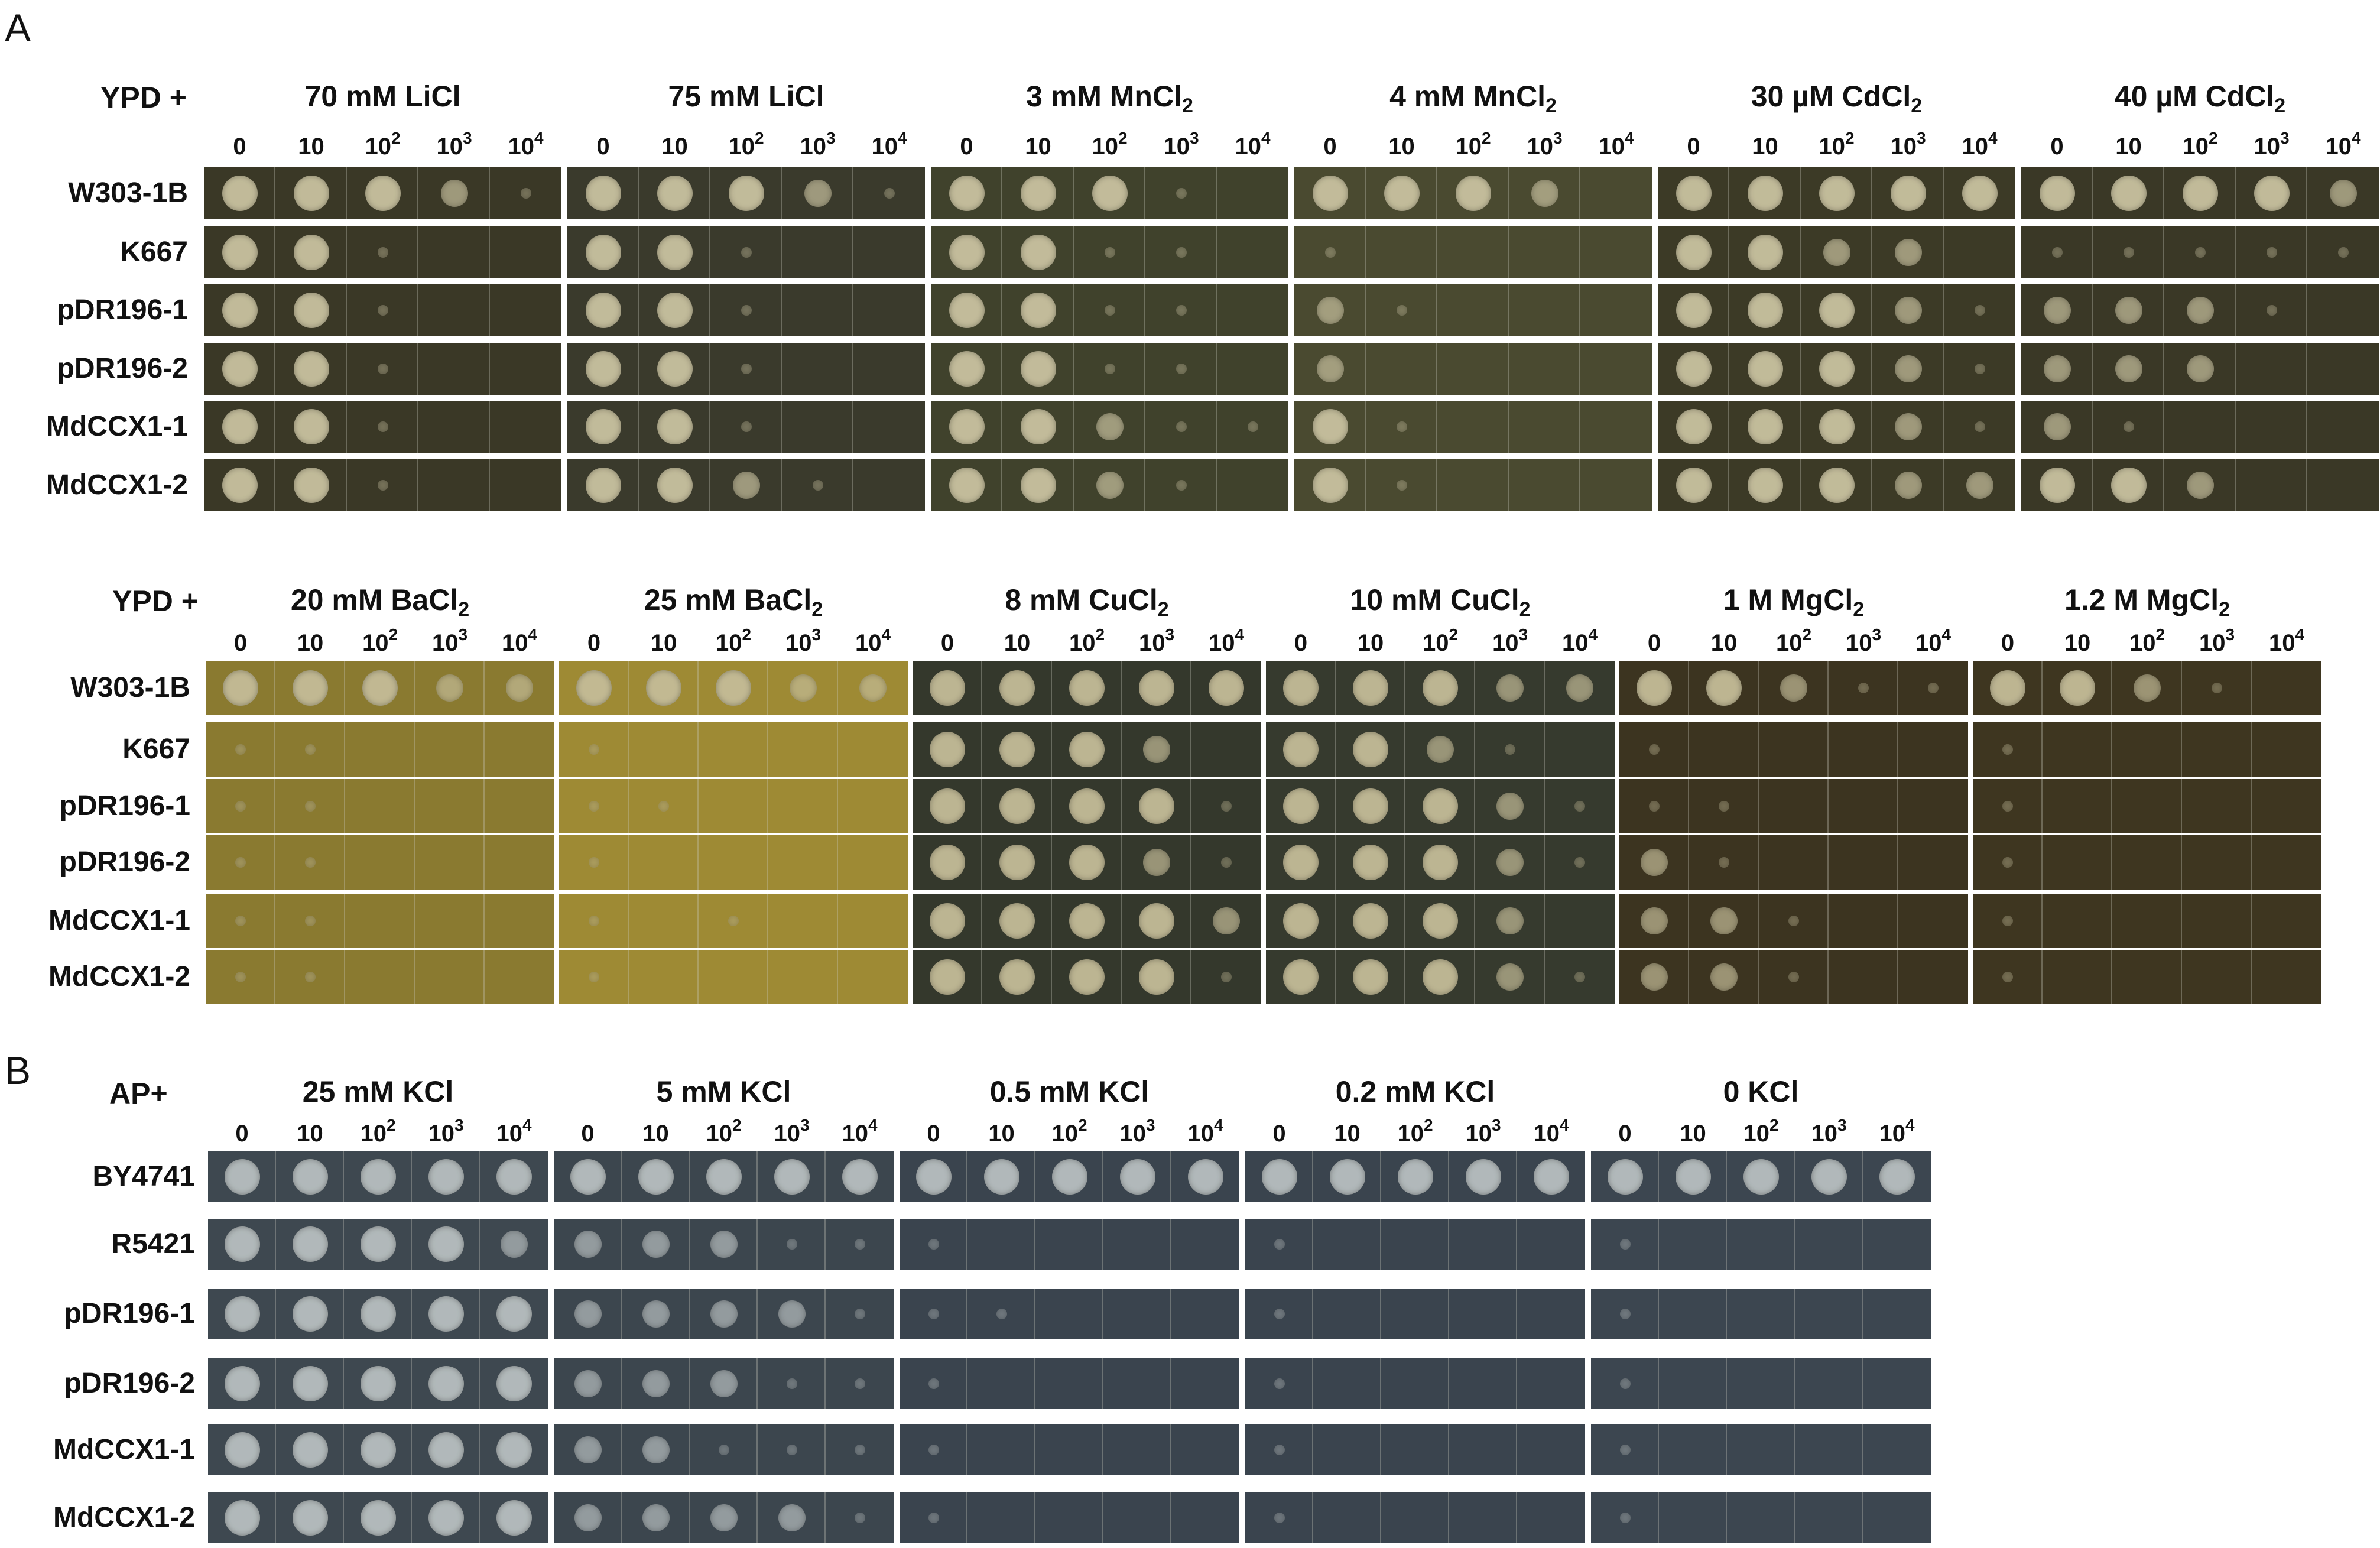 The width and height of the screenshot is (2380, 1548). I want to click on dilution-exponent: 4, so click(1629, 138).